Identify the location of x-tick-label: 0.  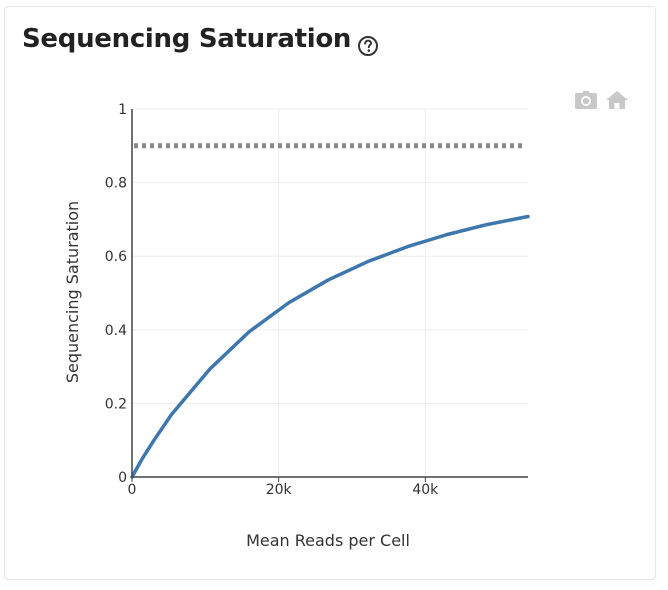
(132, 490).